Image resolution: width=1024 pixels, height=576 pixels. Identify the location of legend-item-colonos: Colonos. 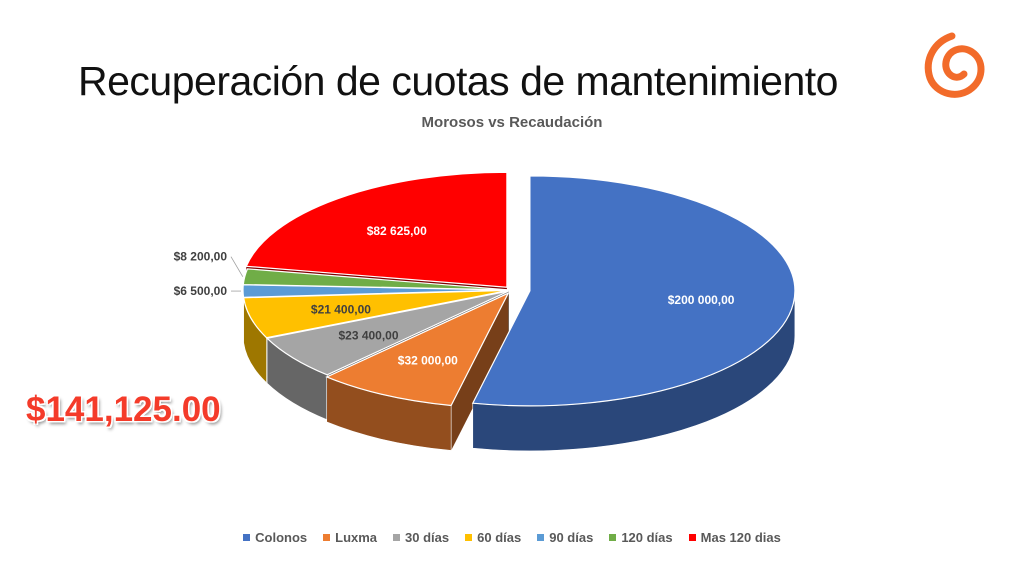
(275, 537).